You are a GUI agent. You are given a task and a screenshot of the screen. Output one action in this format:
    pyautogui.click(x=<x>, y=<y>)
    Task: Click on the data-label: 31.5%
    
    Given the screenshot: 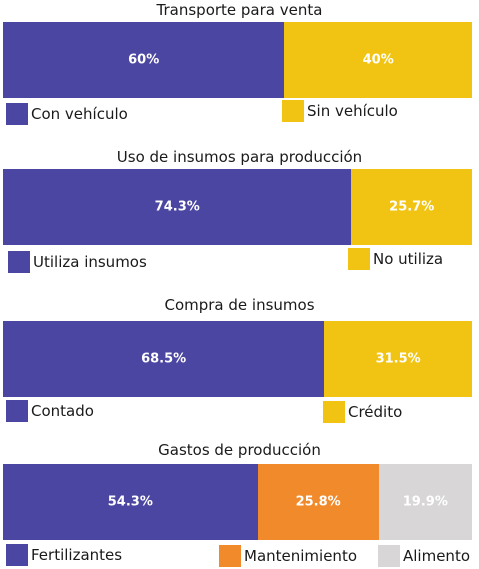 What is the action you would take?
    pyautogui.click(x=398, y=359)
    